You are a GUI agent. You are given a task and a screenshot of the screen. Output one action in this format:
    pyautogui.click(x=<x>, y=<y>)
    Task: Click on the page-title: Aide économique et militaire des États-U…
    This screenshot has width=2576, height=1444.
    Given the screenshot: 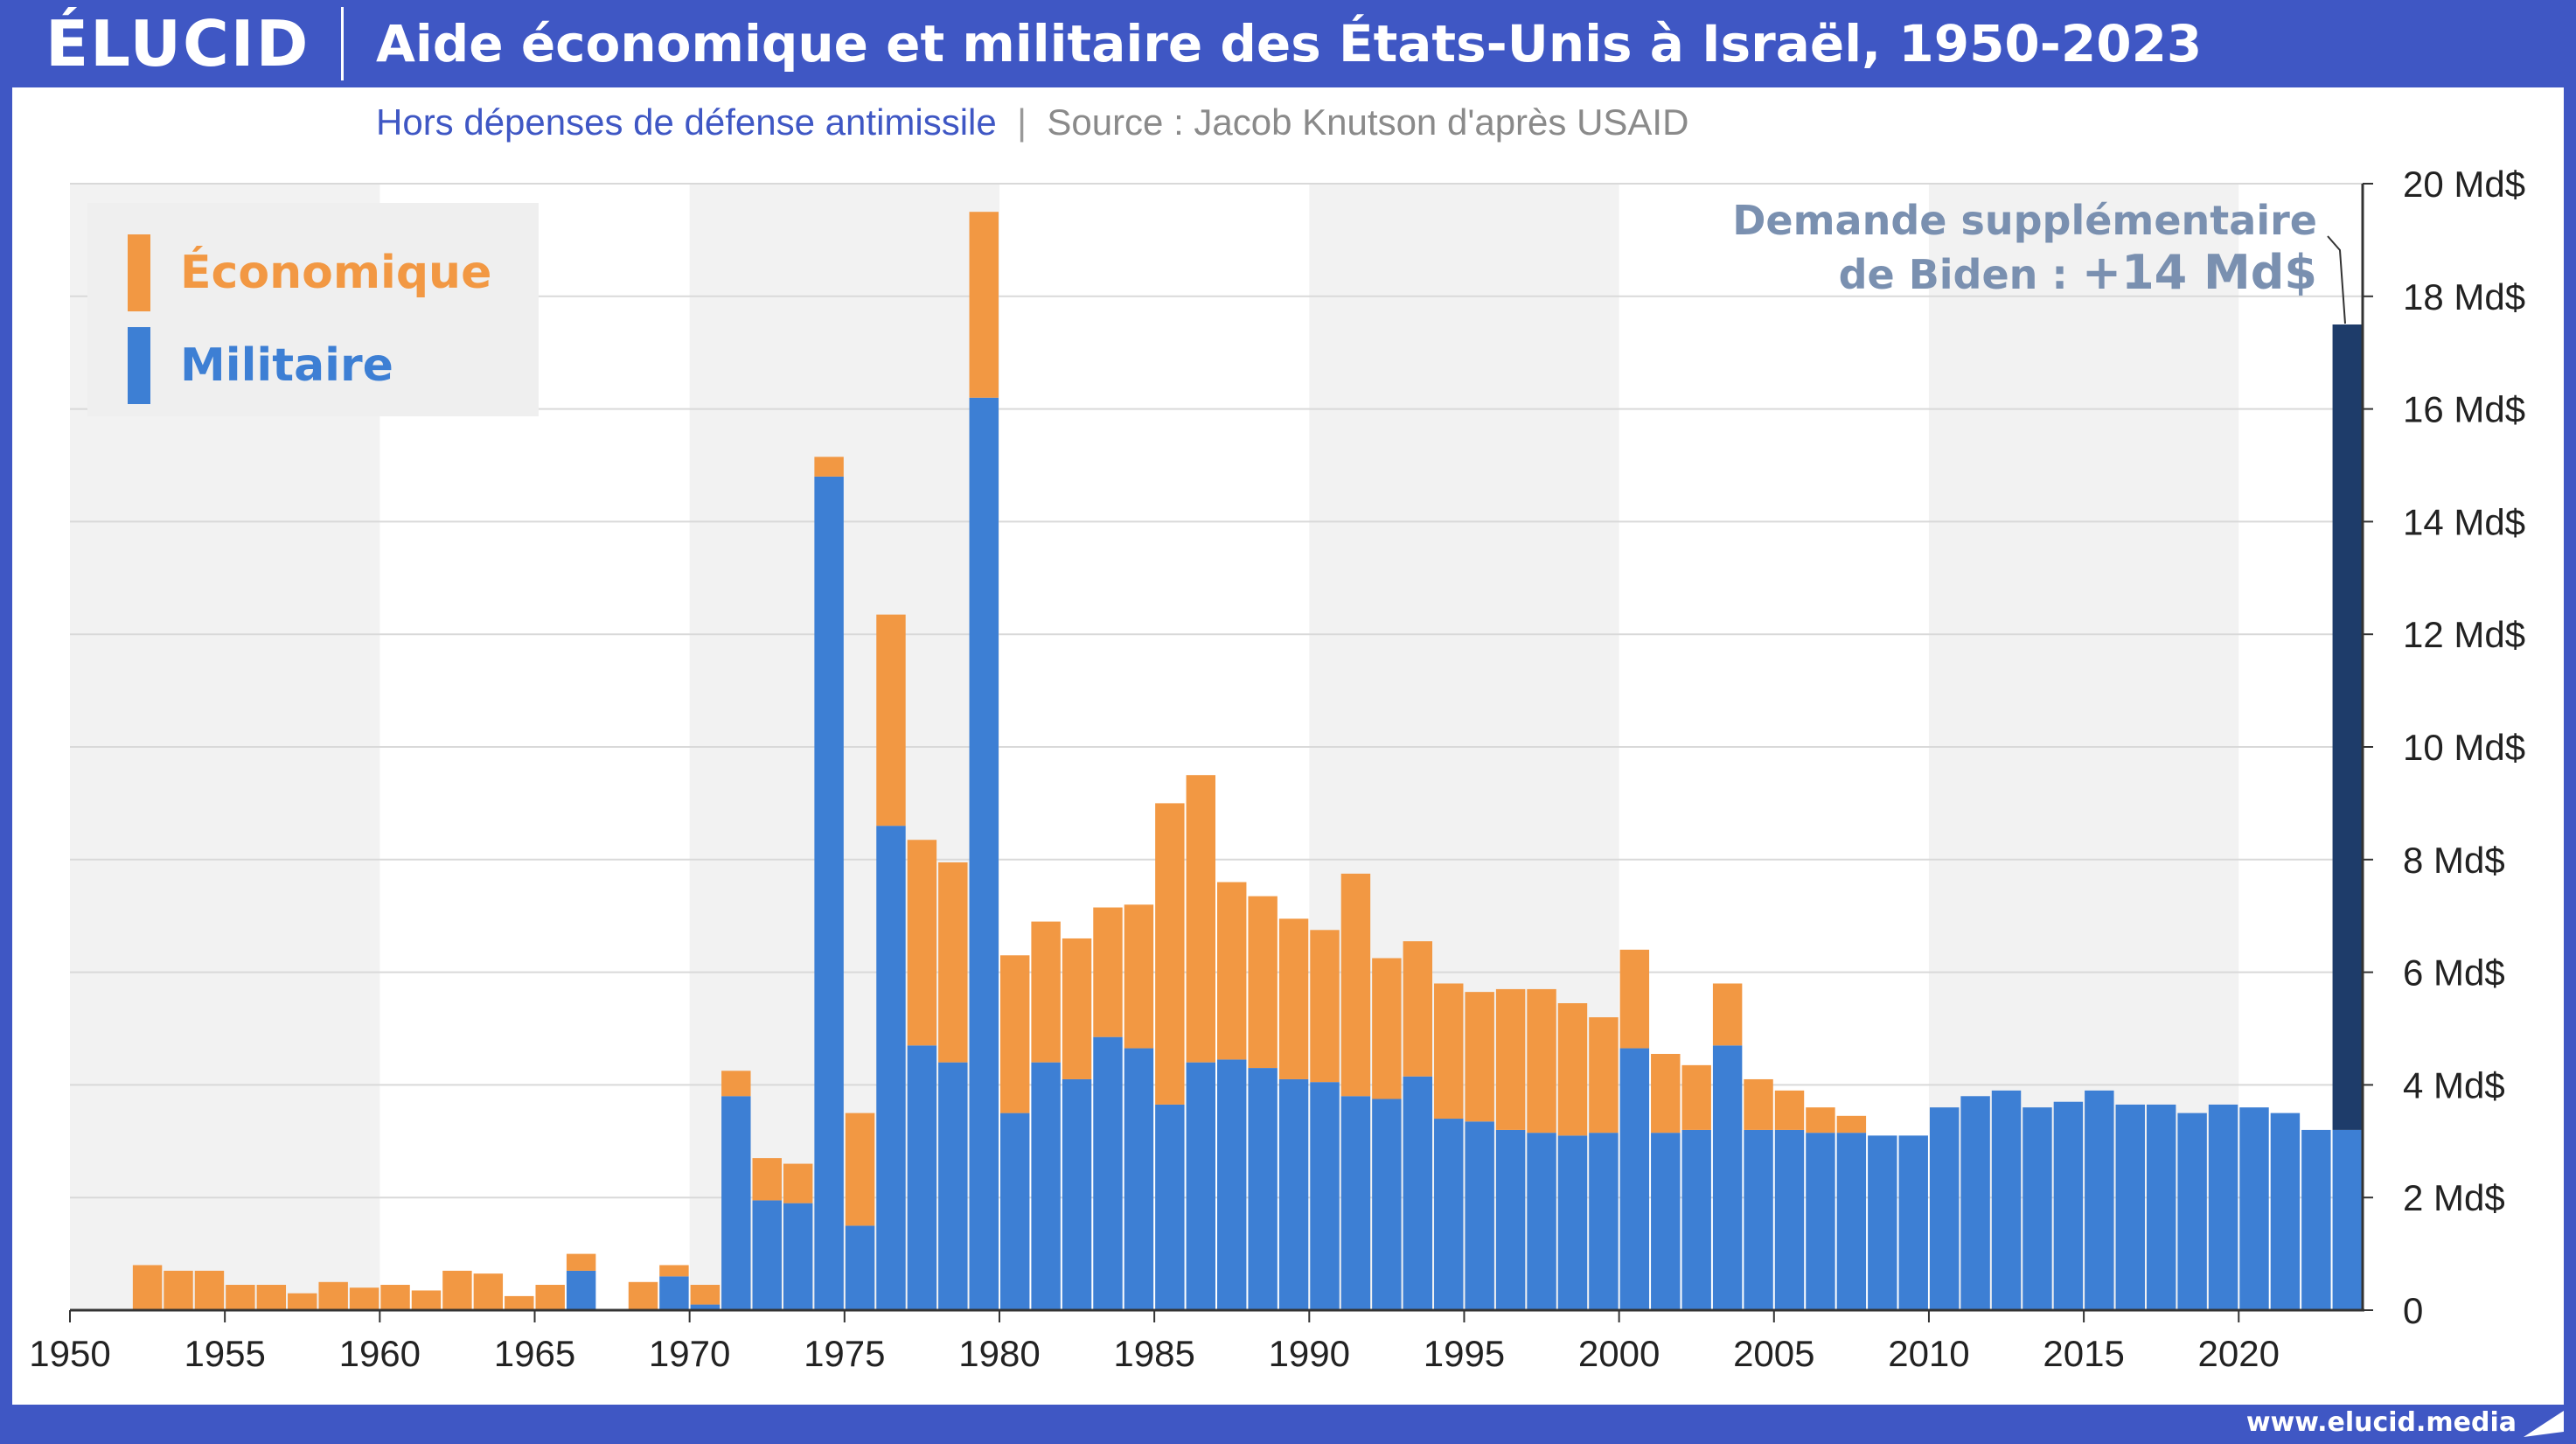 What is the action you would take?
    pyautogui.click(x=1289, y=44)
    